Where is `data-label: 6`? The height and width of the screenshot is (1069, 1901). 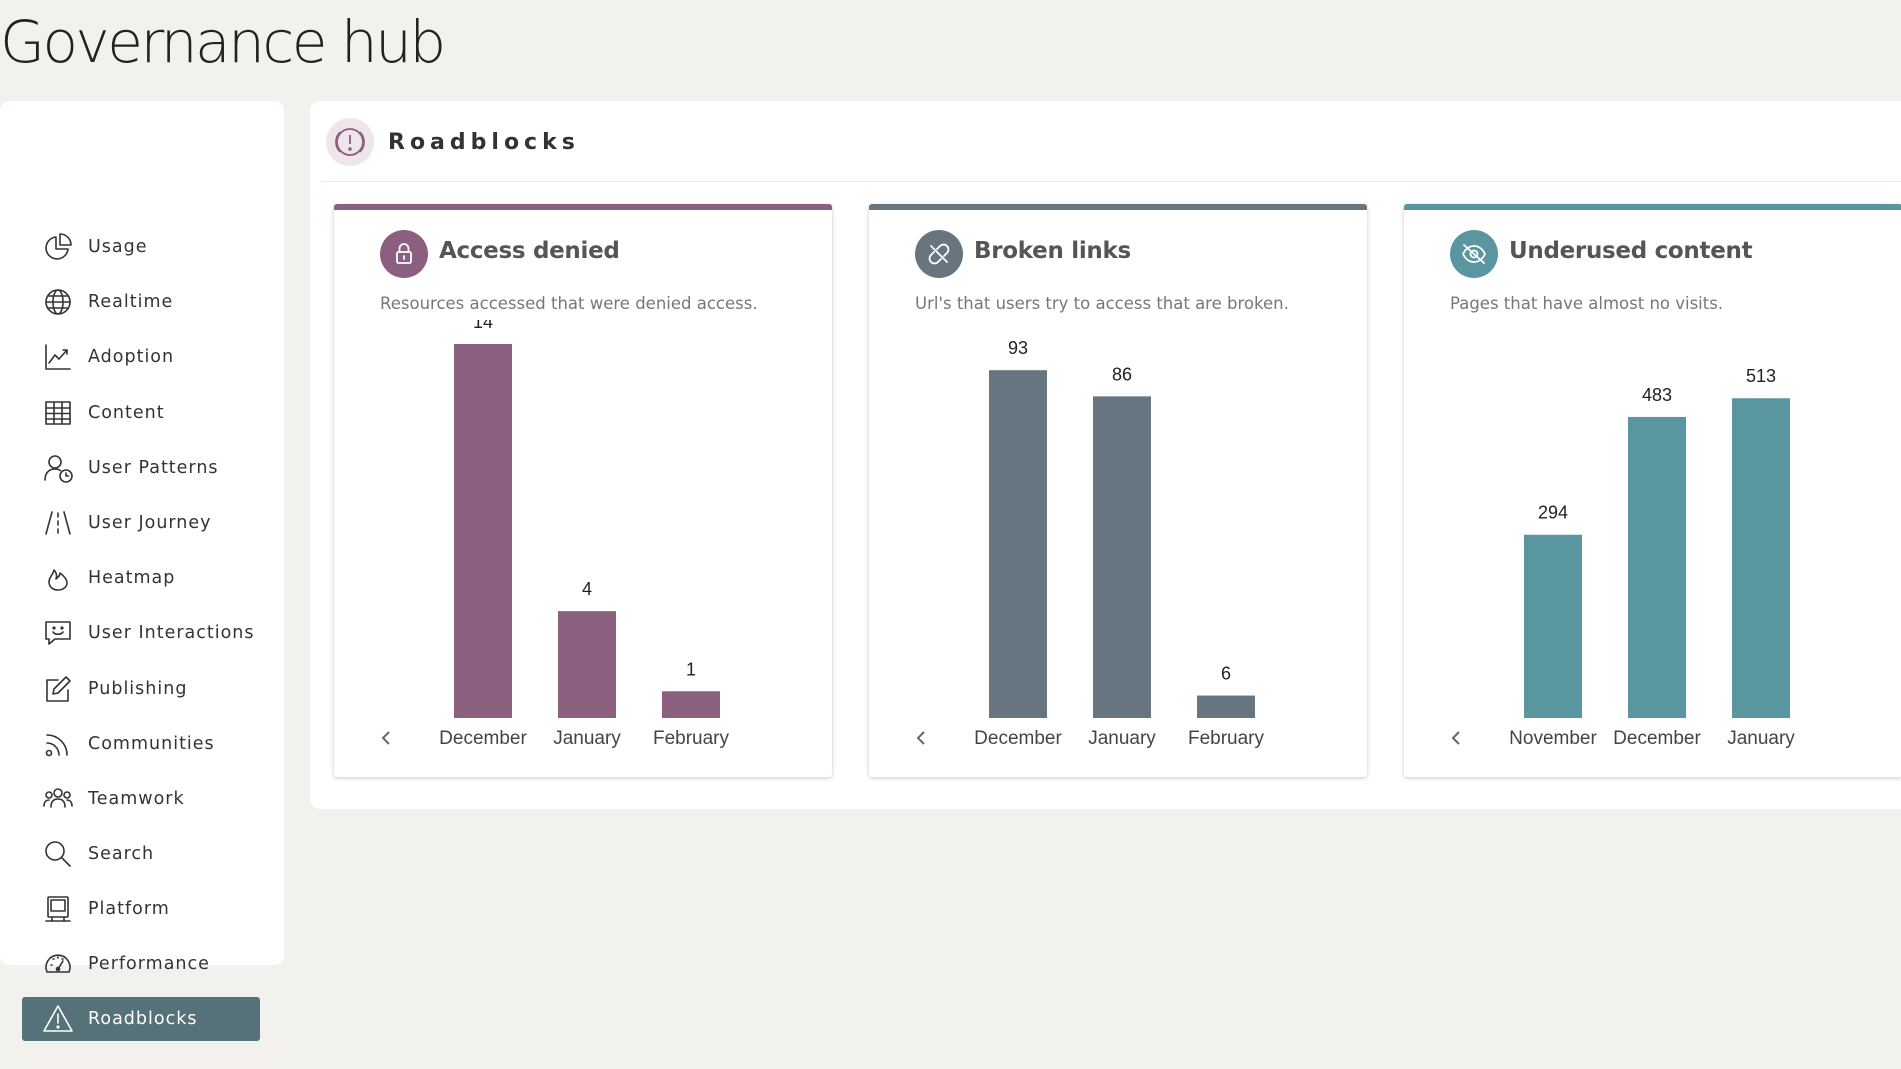 data-label: 6 is located at coordinates (1226, 674).